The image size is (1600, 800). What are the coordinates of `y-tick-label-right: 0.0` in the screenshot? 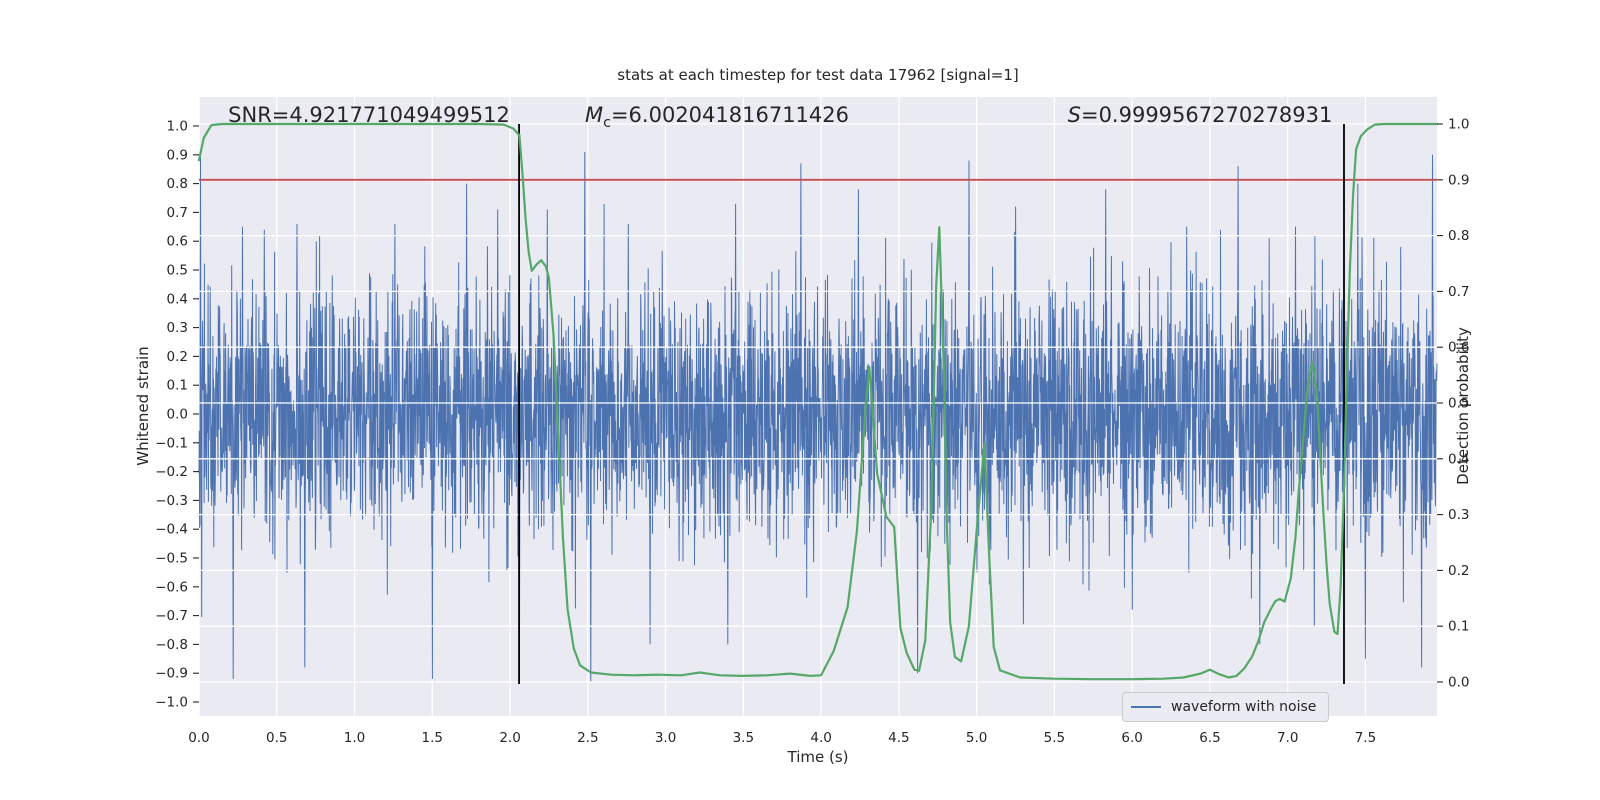 It's located at (1458, 683).